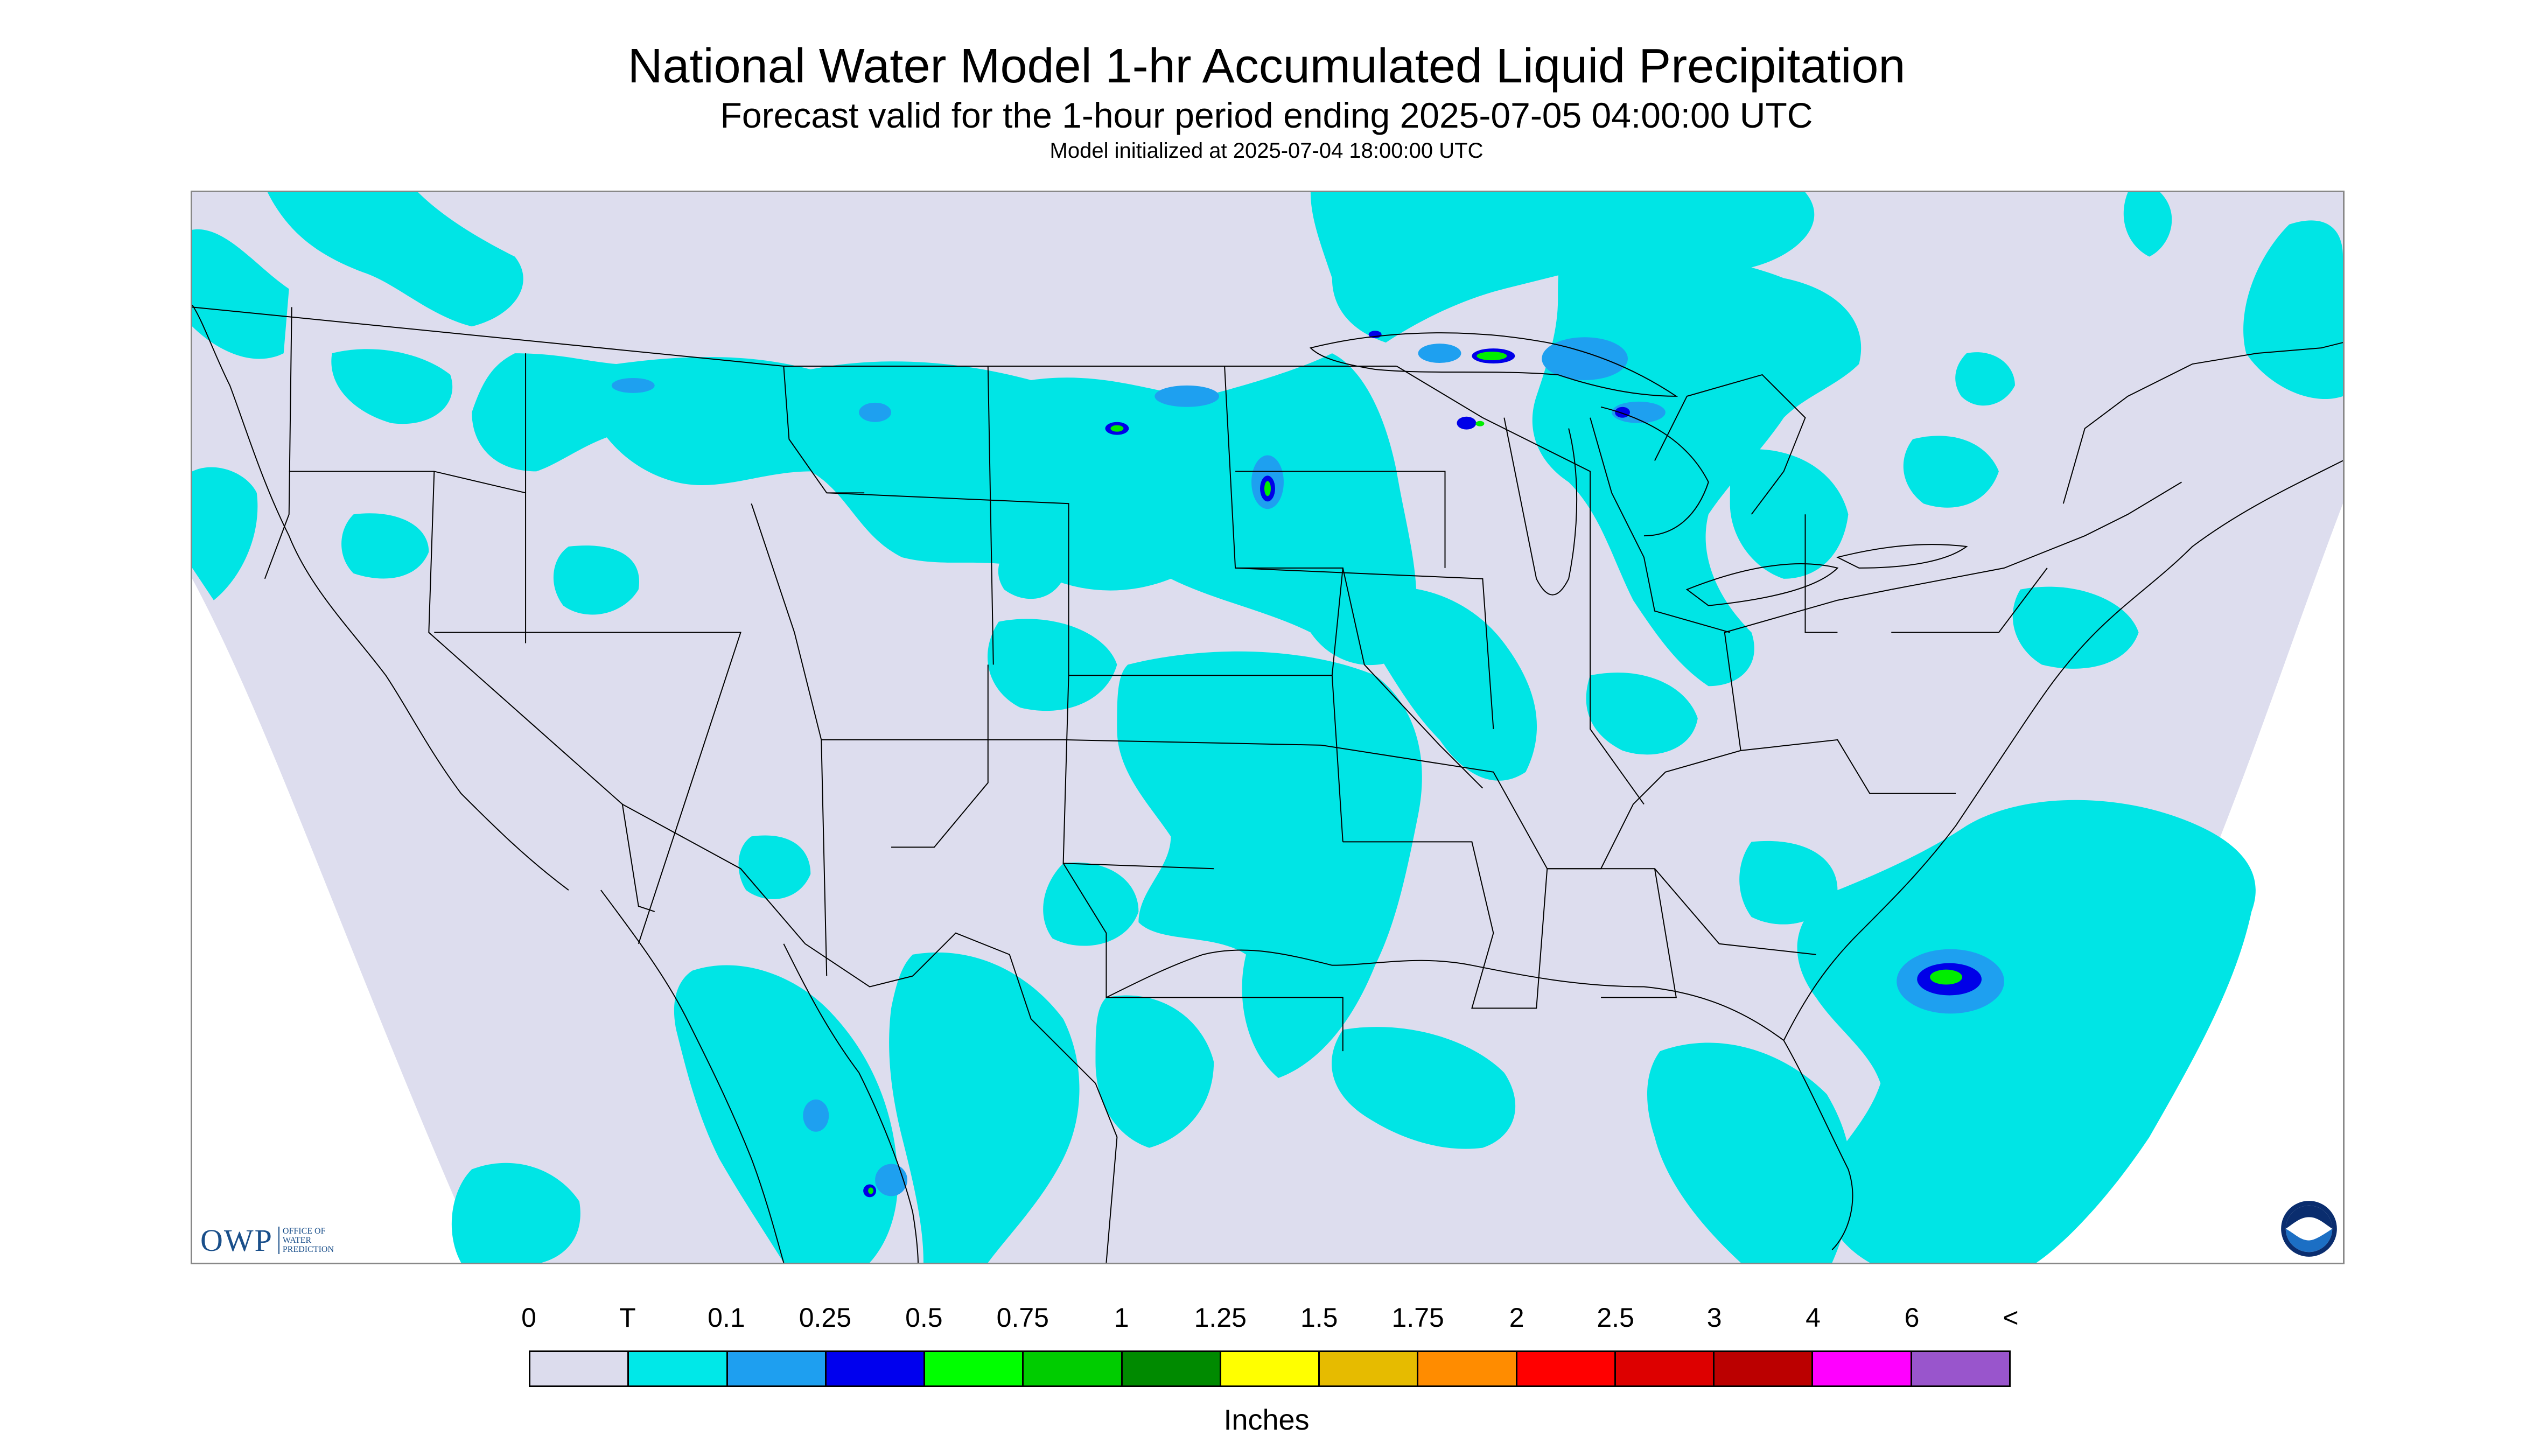 The height and width of the screenshot is (1456, 2533). I want to click on legend-label: 0, so click(529, 1318).